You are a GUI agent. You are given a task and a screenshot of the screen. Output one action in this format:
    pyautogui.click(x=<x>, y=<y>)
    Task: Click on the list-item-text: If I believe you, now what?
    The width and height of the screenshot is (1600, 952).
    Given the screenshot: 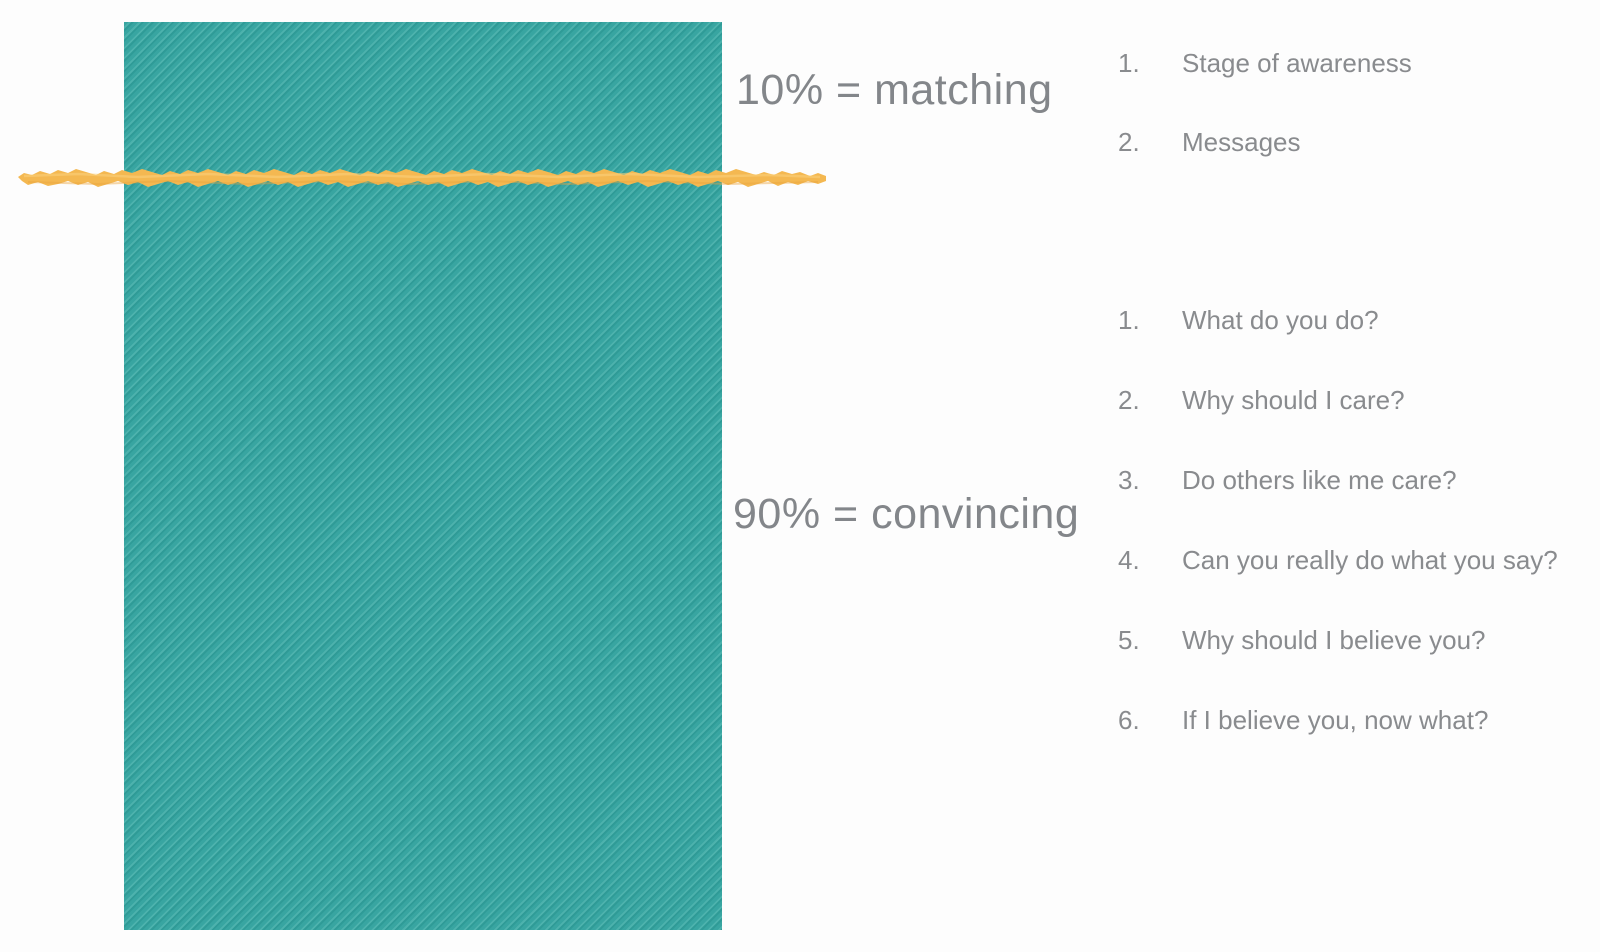 What is the action you would take?
    pyautogui.click(x=1335, y=720)
    